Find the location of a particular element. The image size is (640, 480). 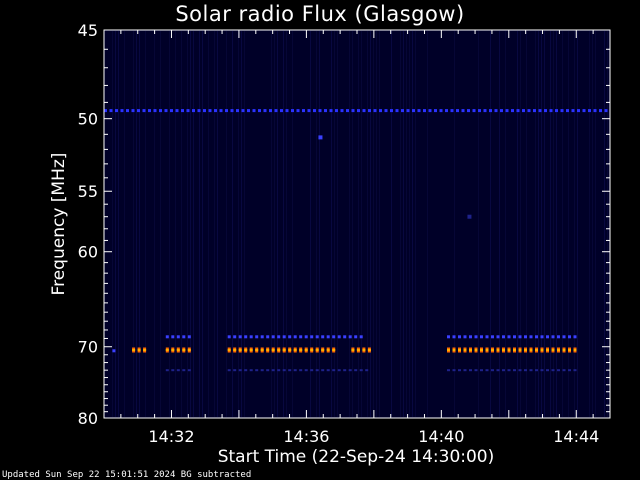

y-tick-label: 70 is located at coordinates (88, 347).